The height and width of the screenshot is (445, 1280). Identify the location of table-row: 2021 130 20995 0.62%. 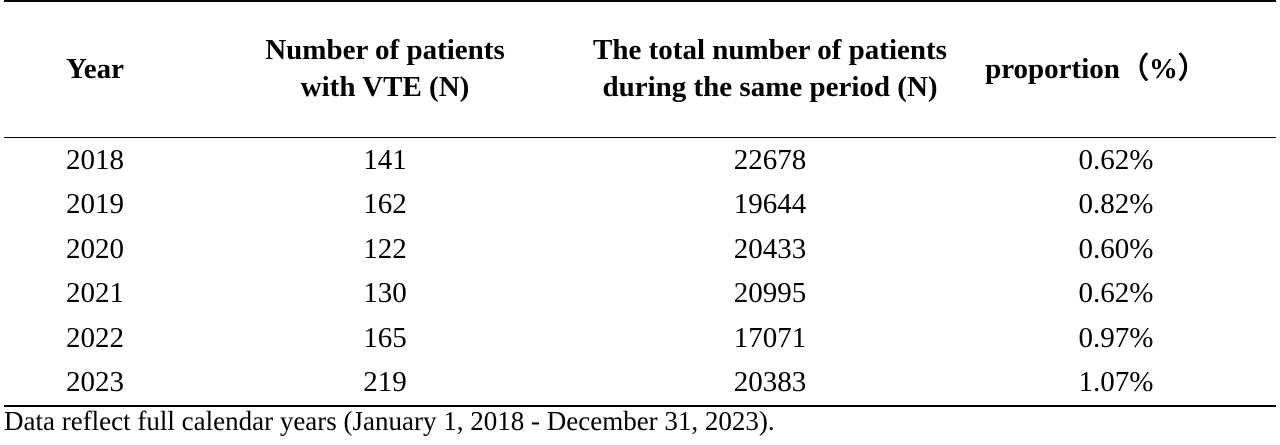
(640, 293).